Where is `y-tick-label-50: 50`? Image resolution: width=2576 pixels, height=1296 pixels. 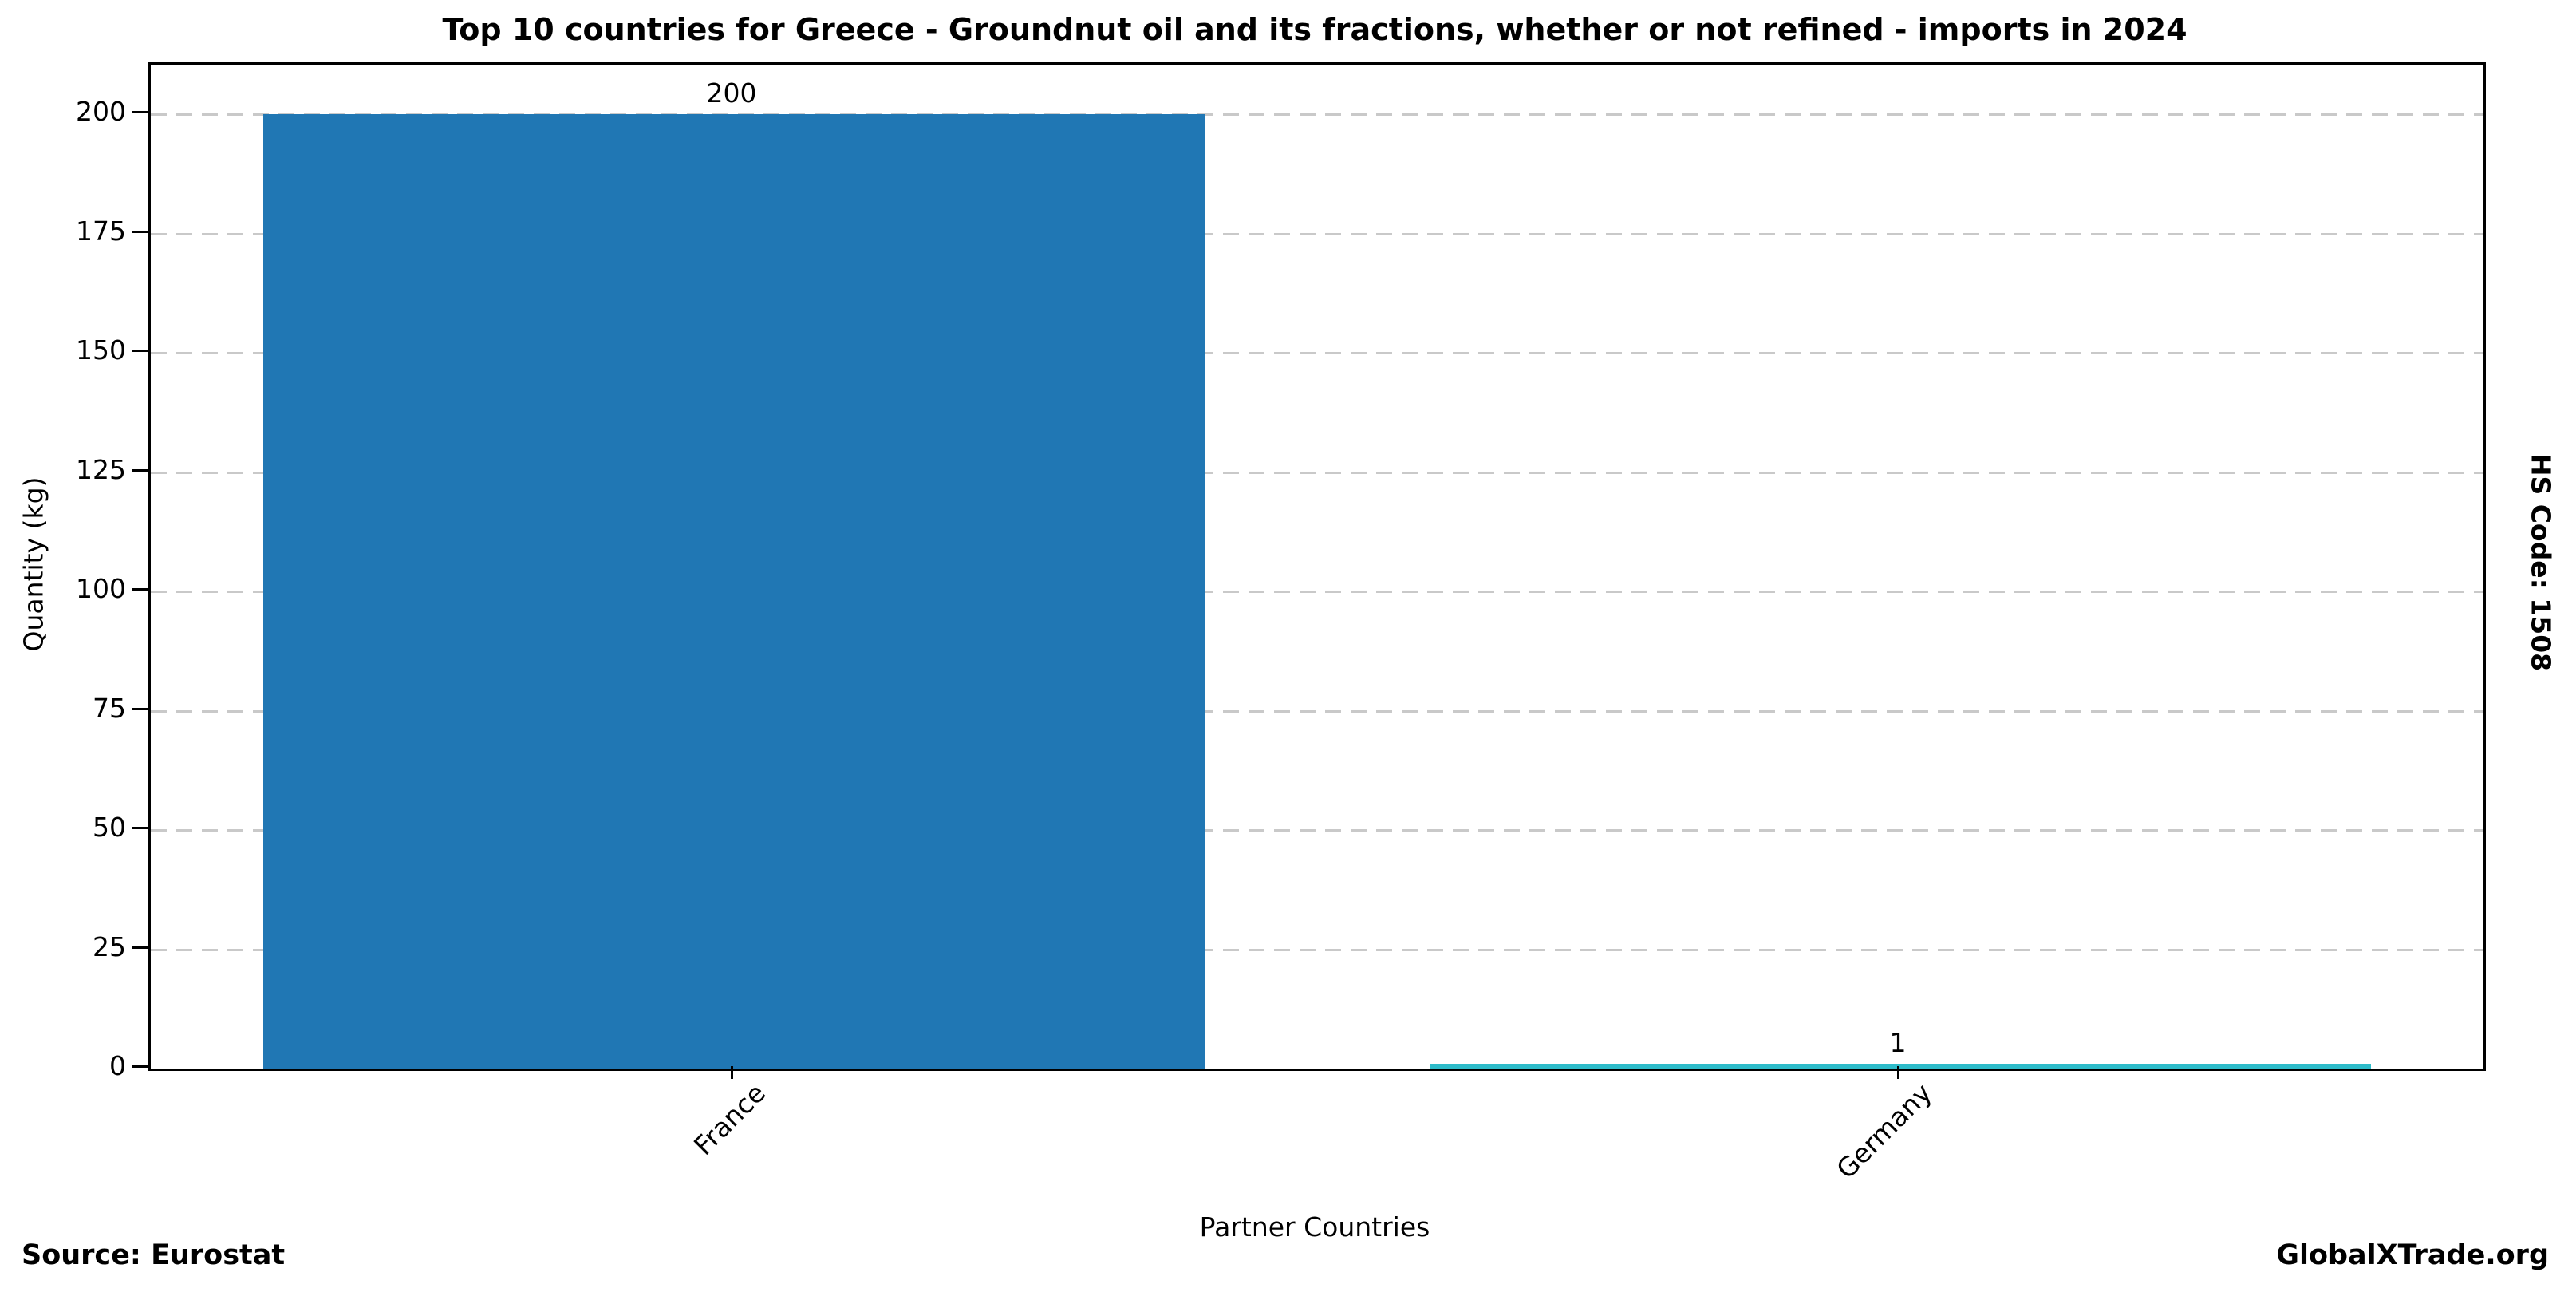 y-tick-label-50: 50 is located at coordinates (109, 827).